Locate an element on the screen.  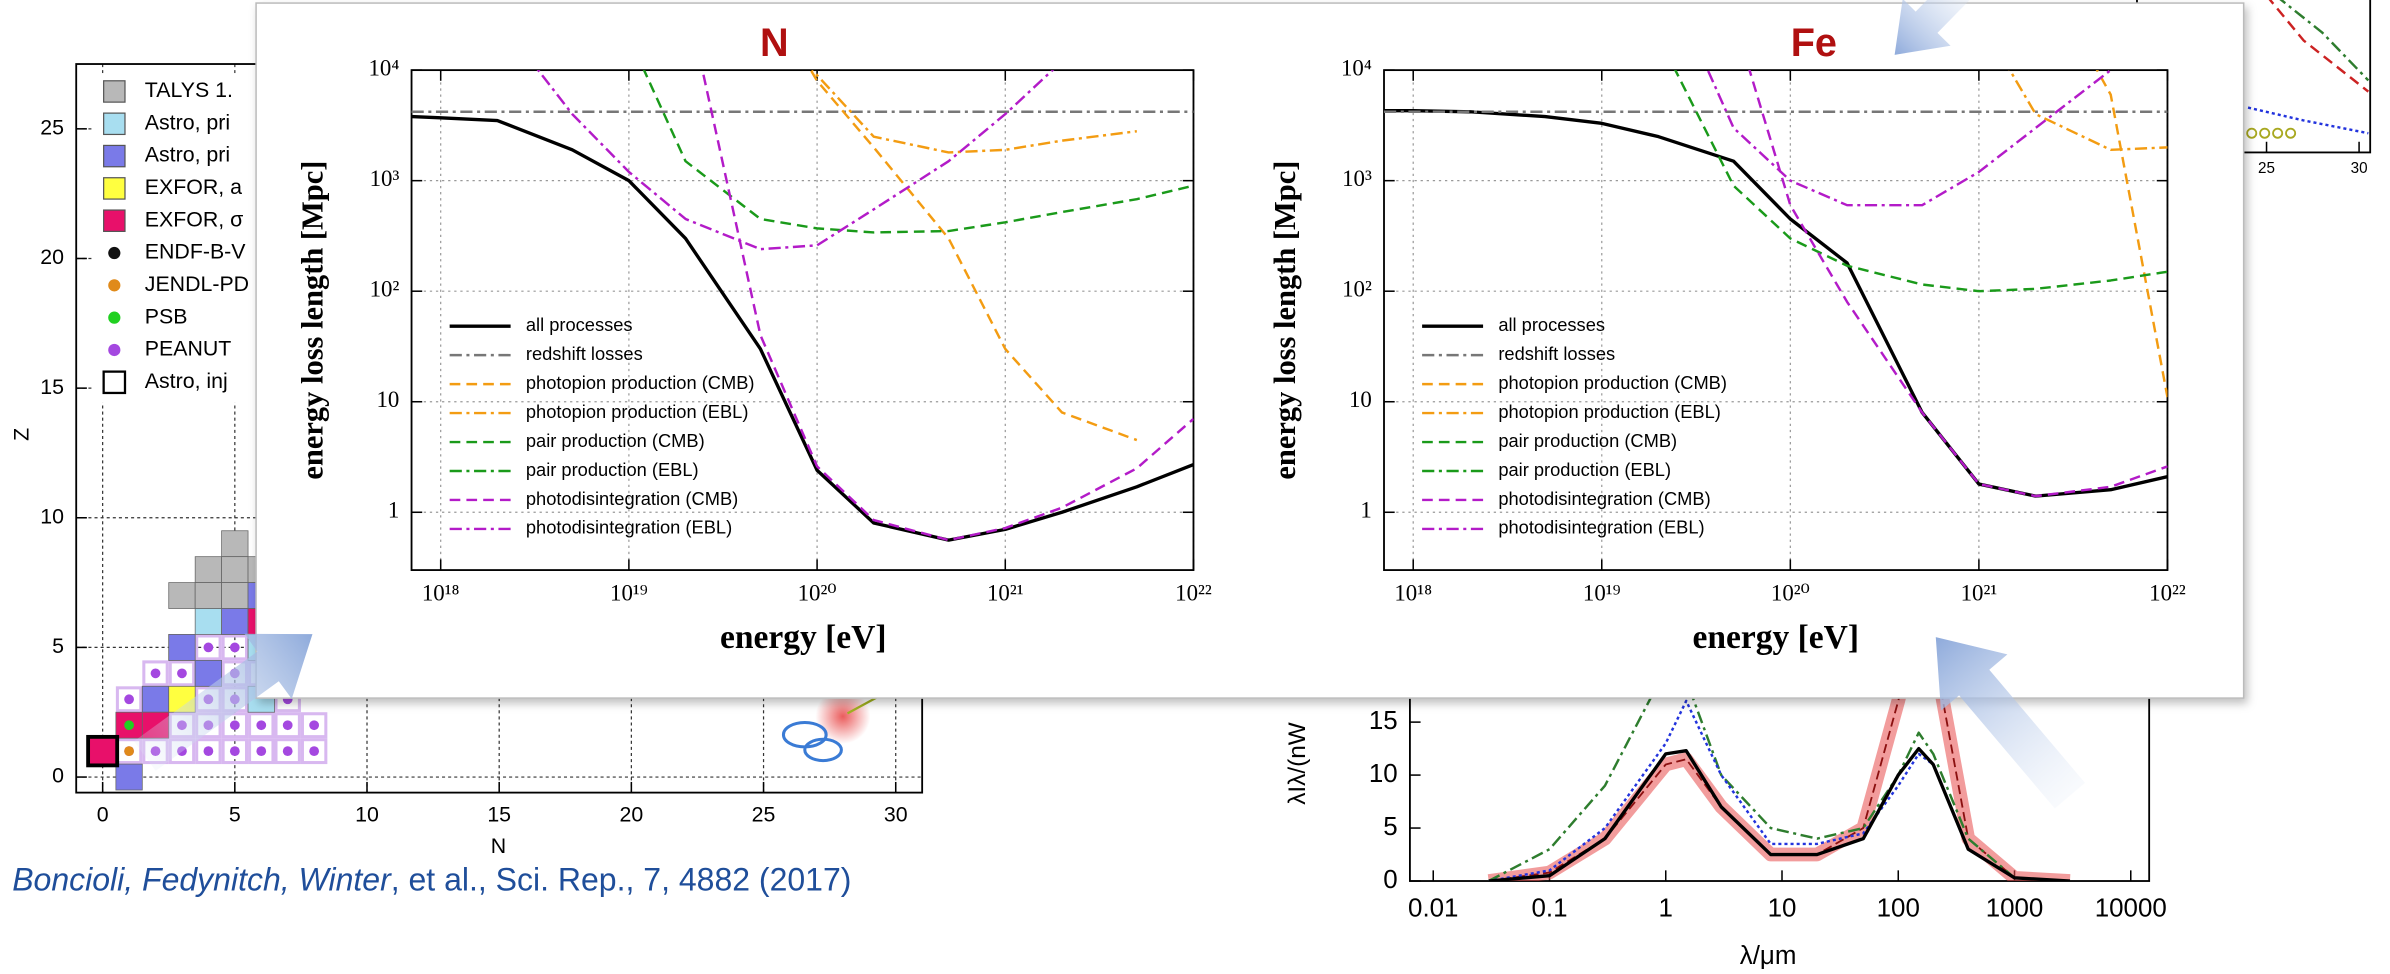
x-tick-label: 10¹⁹ is located at coordinates (1602, 592).